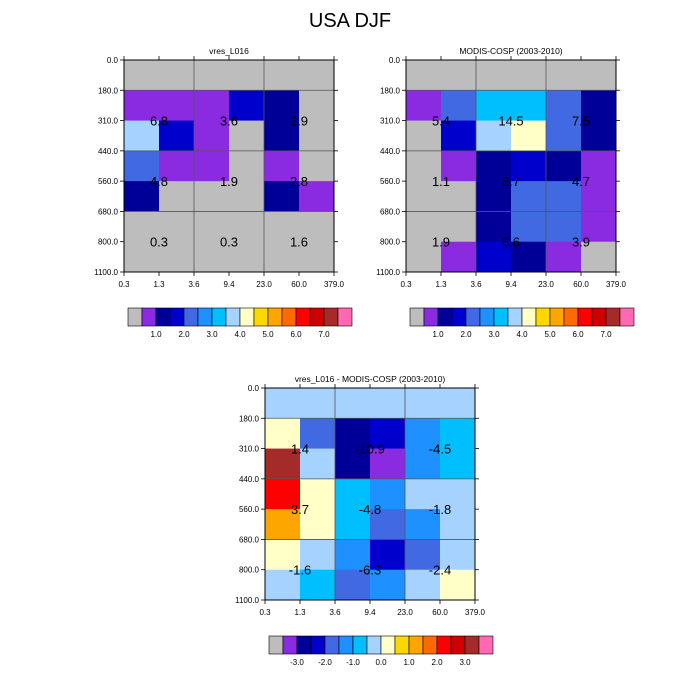 The image size is (700, 700). What do you see at coordinates (441, 284) in the screenshot?
I see `x-tick-label: 1.3` at bounding box center [441, 284].